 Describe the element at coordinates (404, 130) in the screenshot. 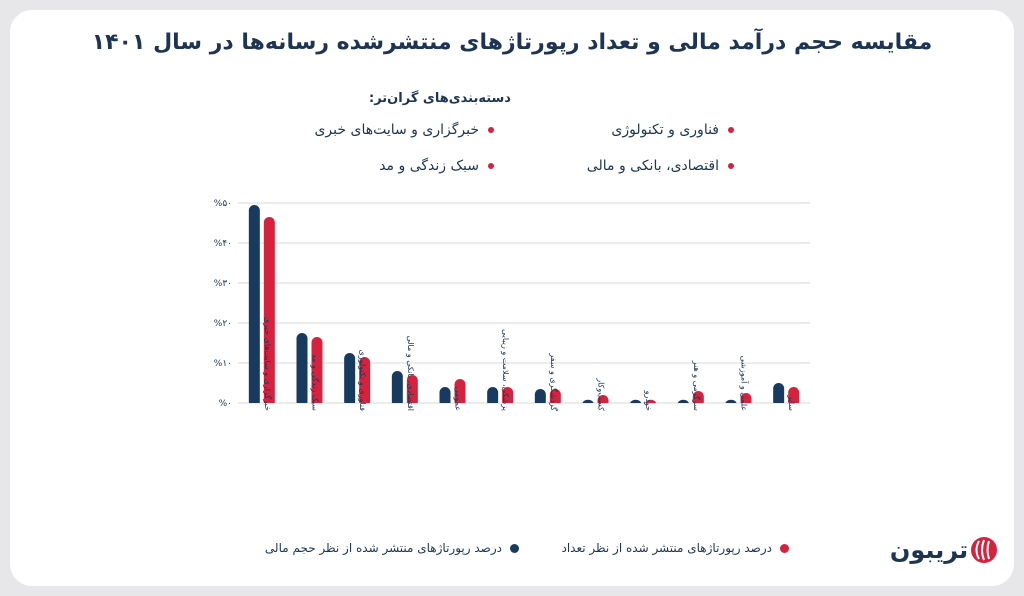

I see `top-category-item: خبرگزاری و سایت‌های خبری` at that location.